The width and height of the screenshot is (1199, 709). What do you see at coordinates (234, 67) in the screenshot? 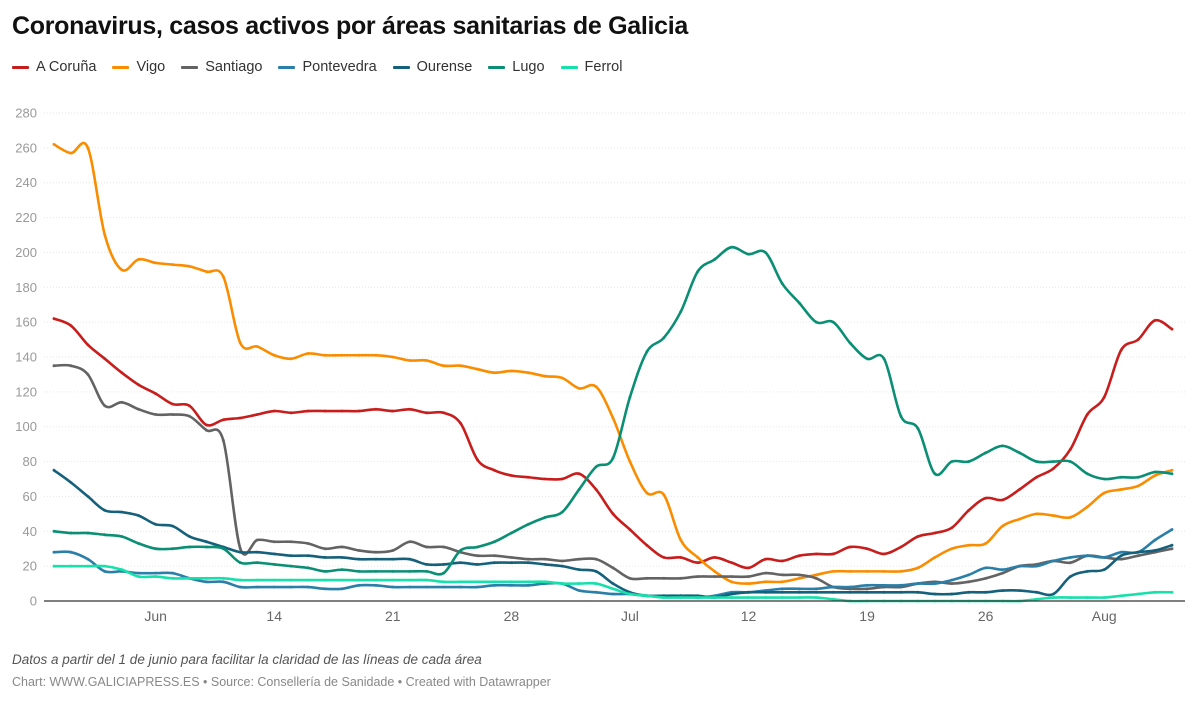
I see `legend-label: Santiago` at bounding box center [234, 67].